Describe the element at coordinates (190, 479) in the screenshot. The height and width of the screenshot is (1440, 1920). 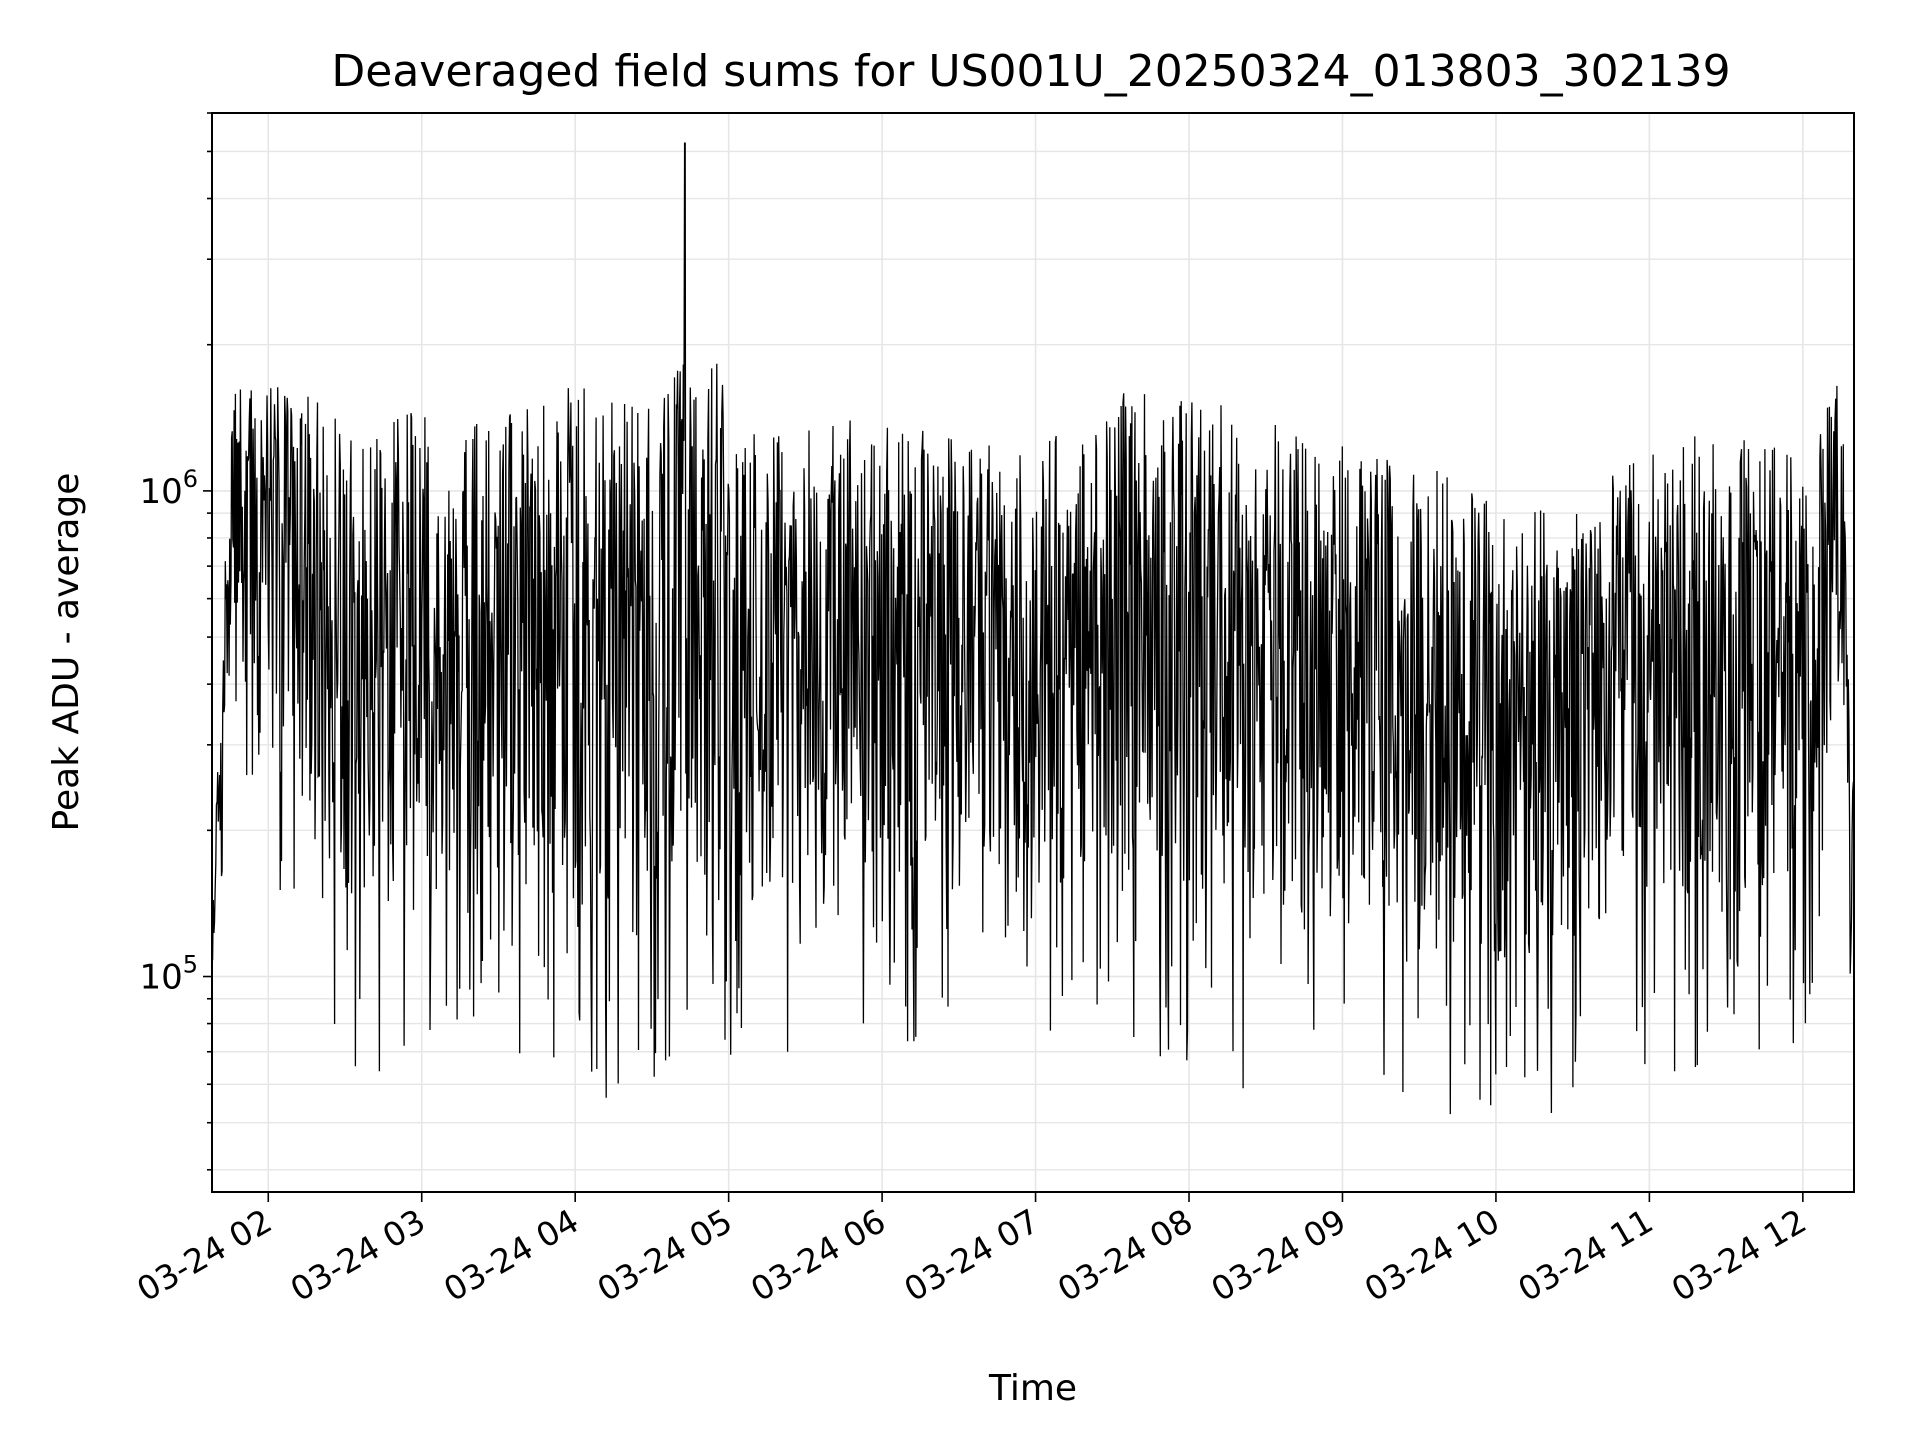
I see `y-tick-exponent: 6` at that location.